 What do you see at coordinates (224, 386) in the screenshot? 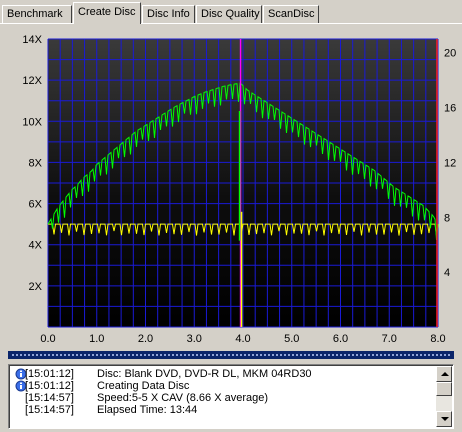
I see `log-row: [15:01:12] Creating Data Disc` at bounding box center [224, 386].